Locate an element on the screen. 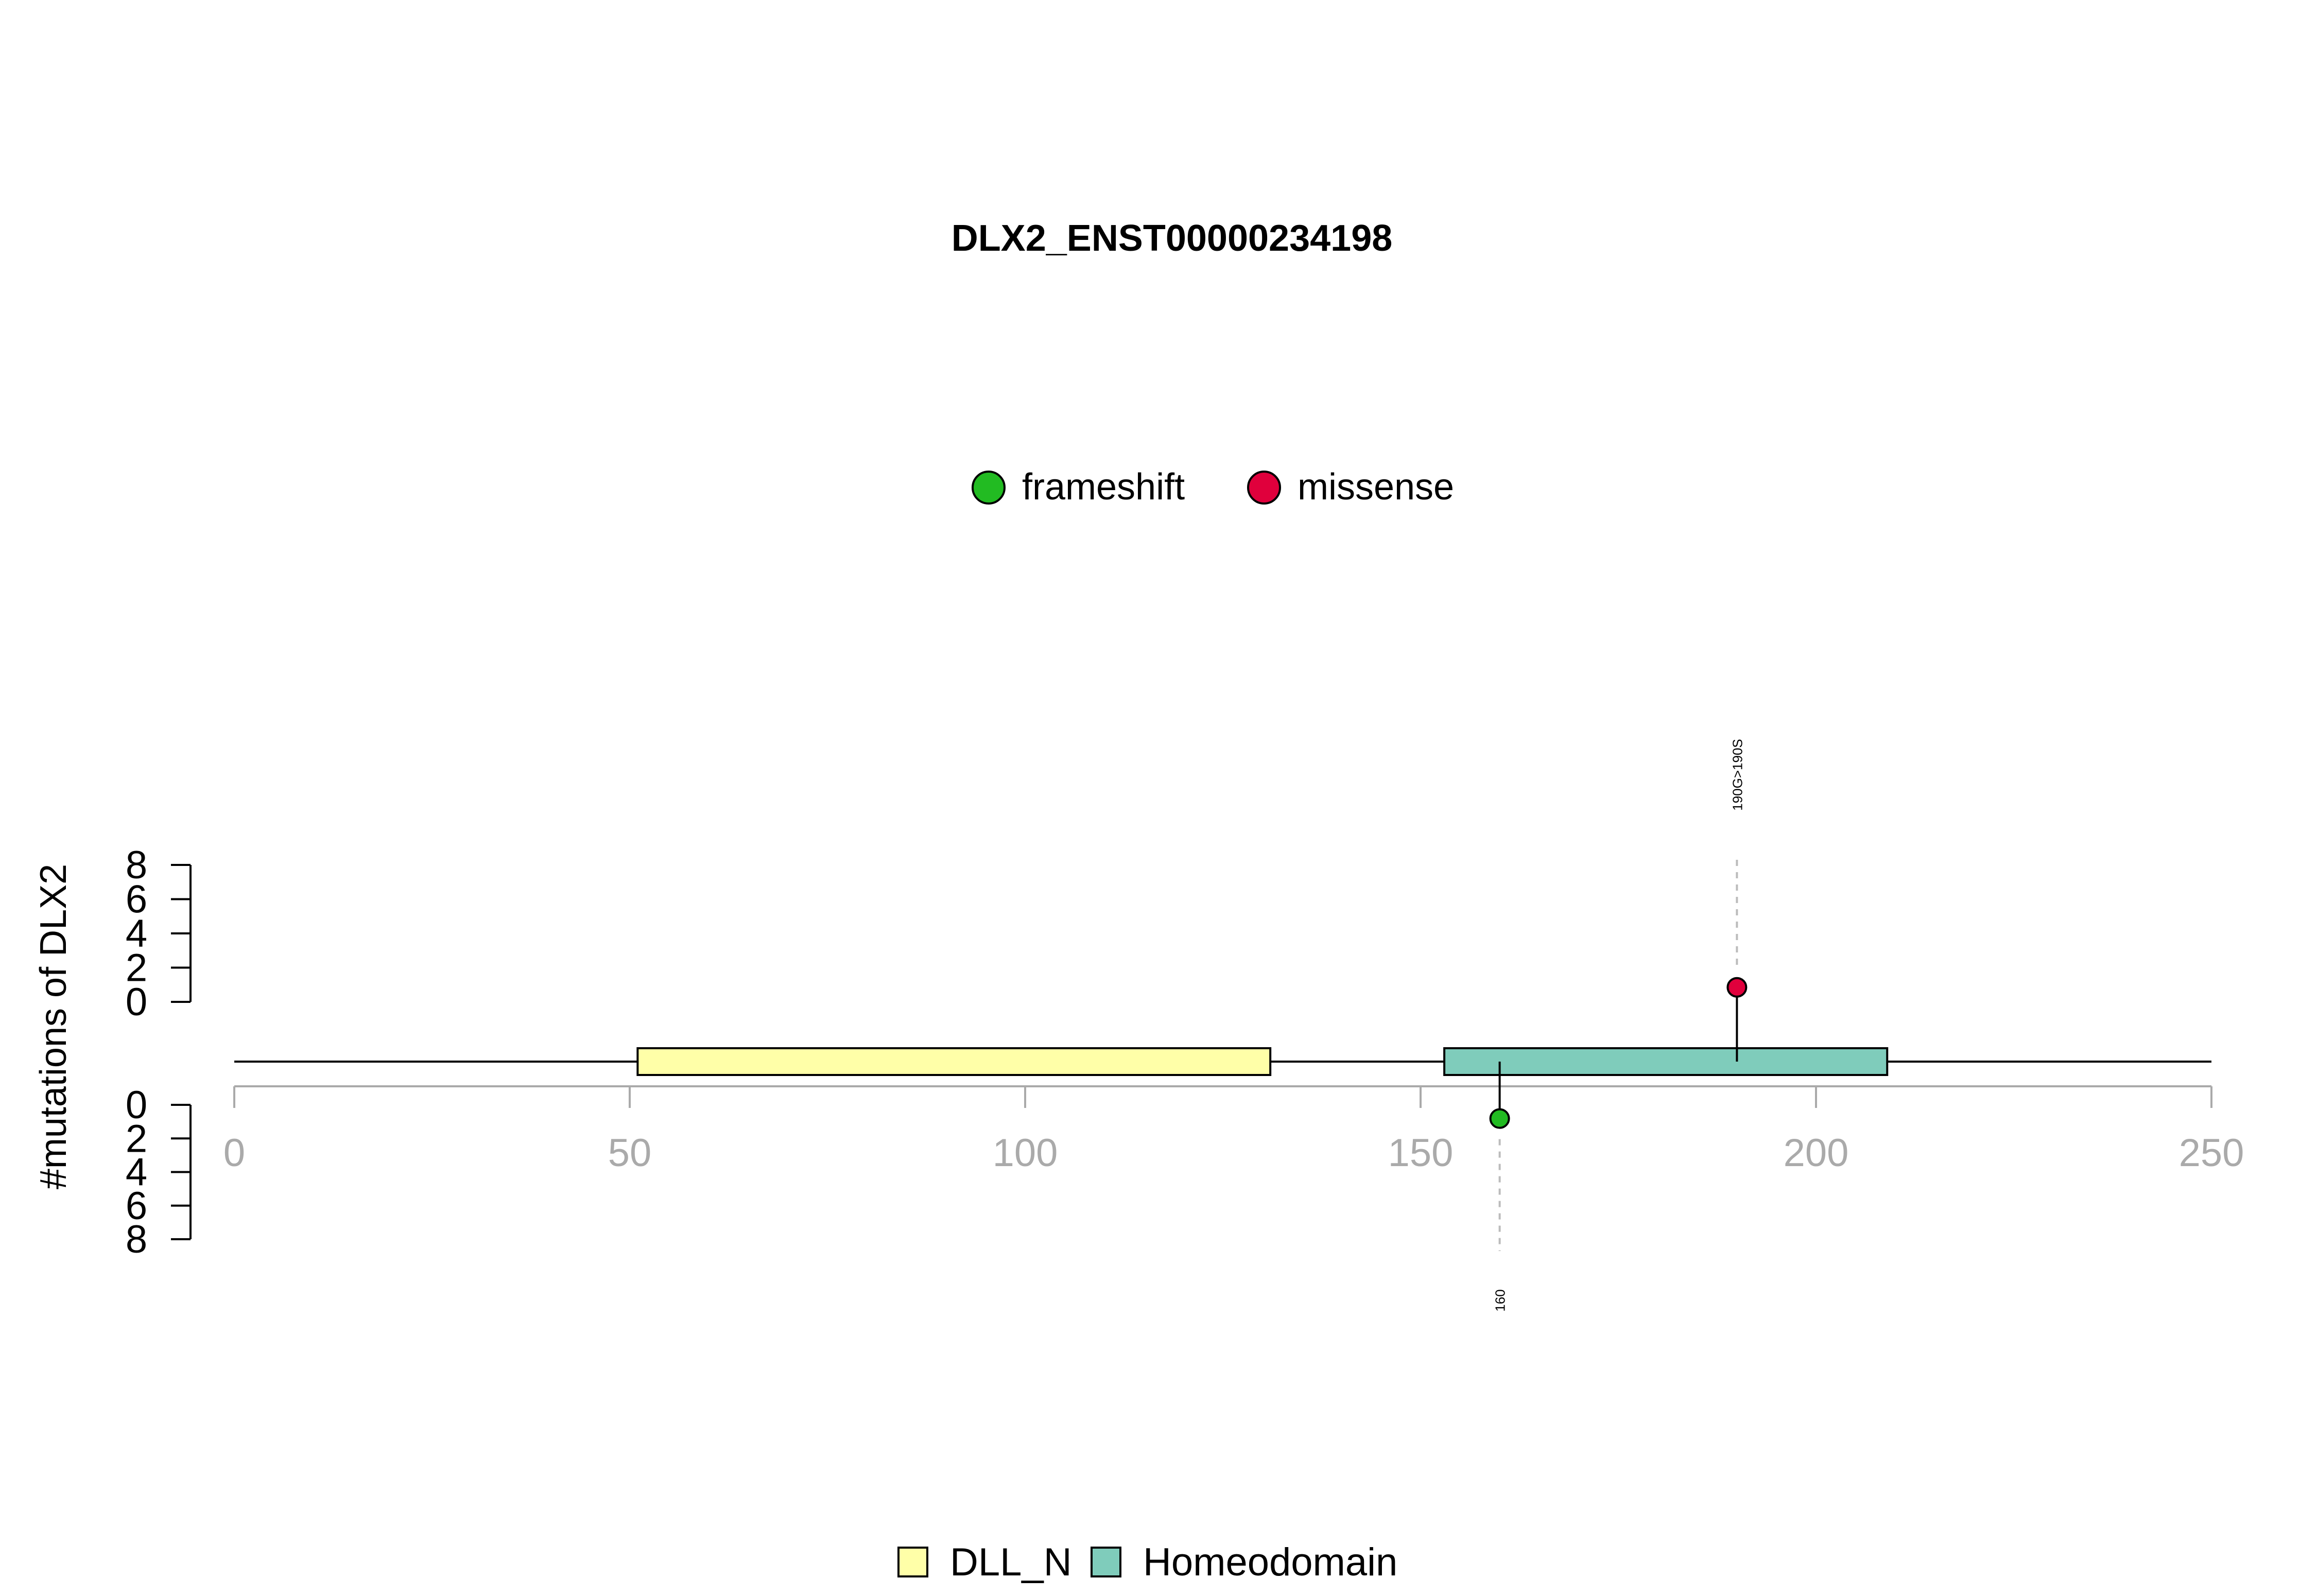 This screenshot has width=2317, height=1596. x-tick-label-250: 250 is located at coordinates (2211, 1153).